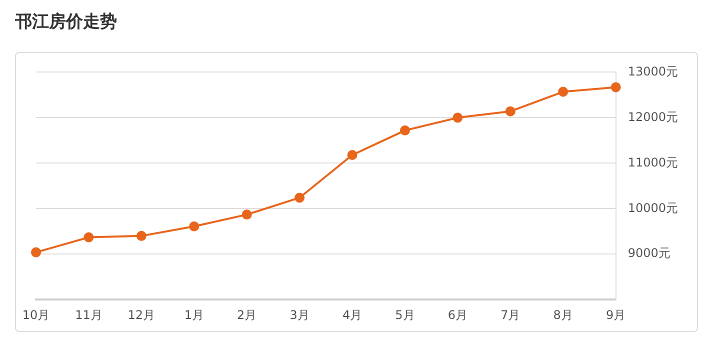  What do you see at coordinates (352, 315) in the screenshot?
I see `x-tick-label: 4月` at bounding box center [352, 315].